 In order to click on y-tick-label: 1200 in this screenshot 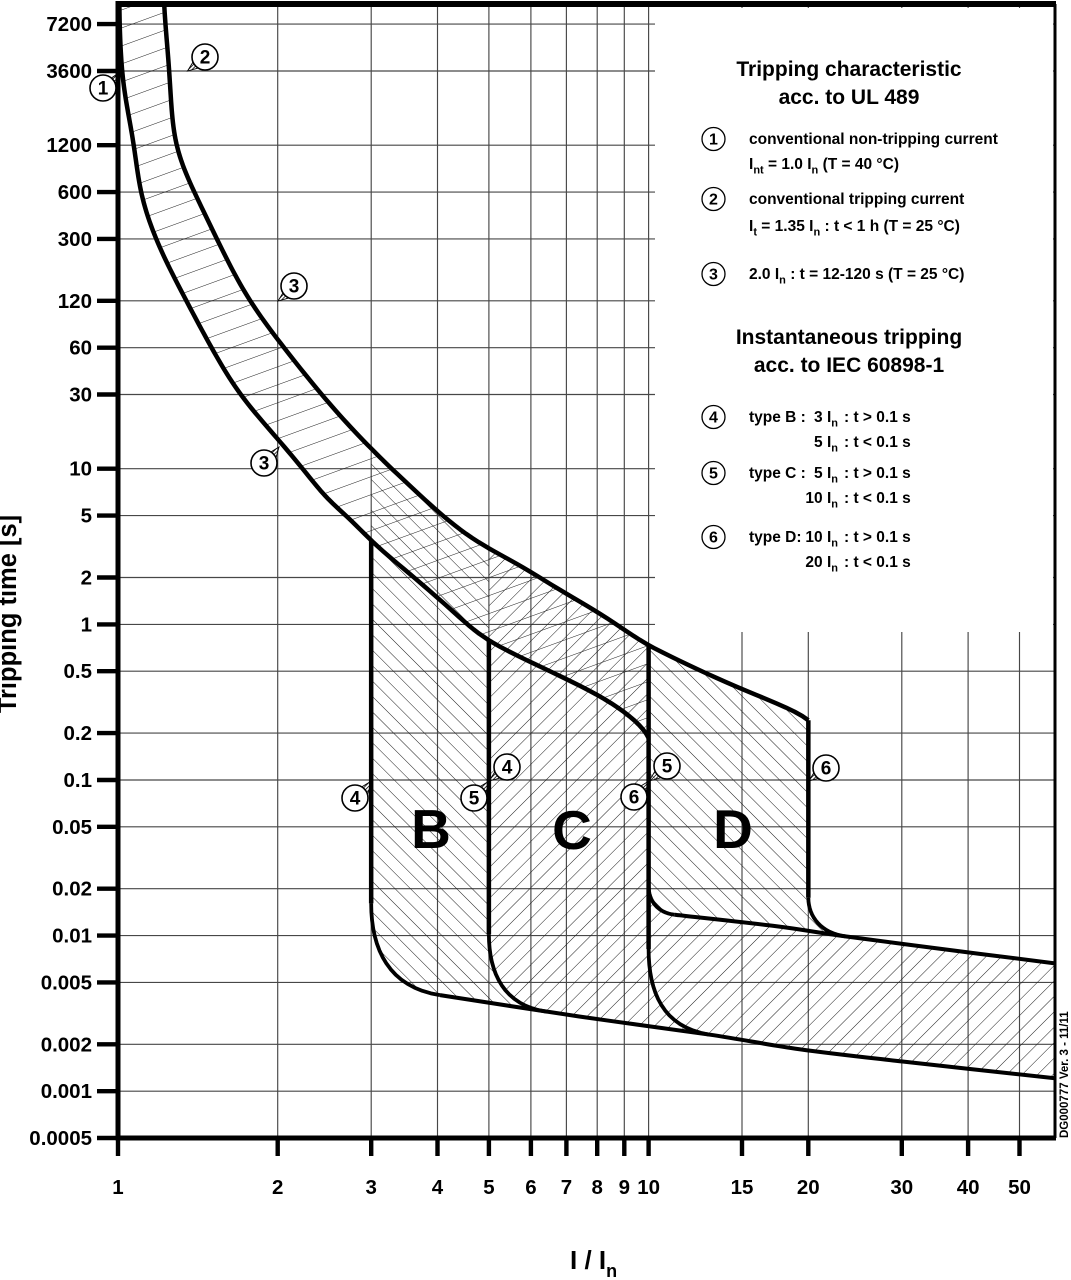, I will do `click(69, 145)`.